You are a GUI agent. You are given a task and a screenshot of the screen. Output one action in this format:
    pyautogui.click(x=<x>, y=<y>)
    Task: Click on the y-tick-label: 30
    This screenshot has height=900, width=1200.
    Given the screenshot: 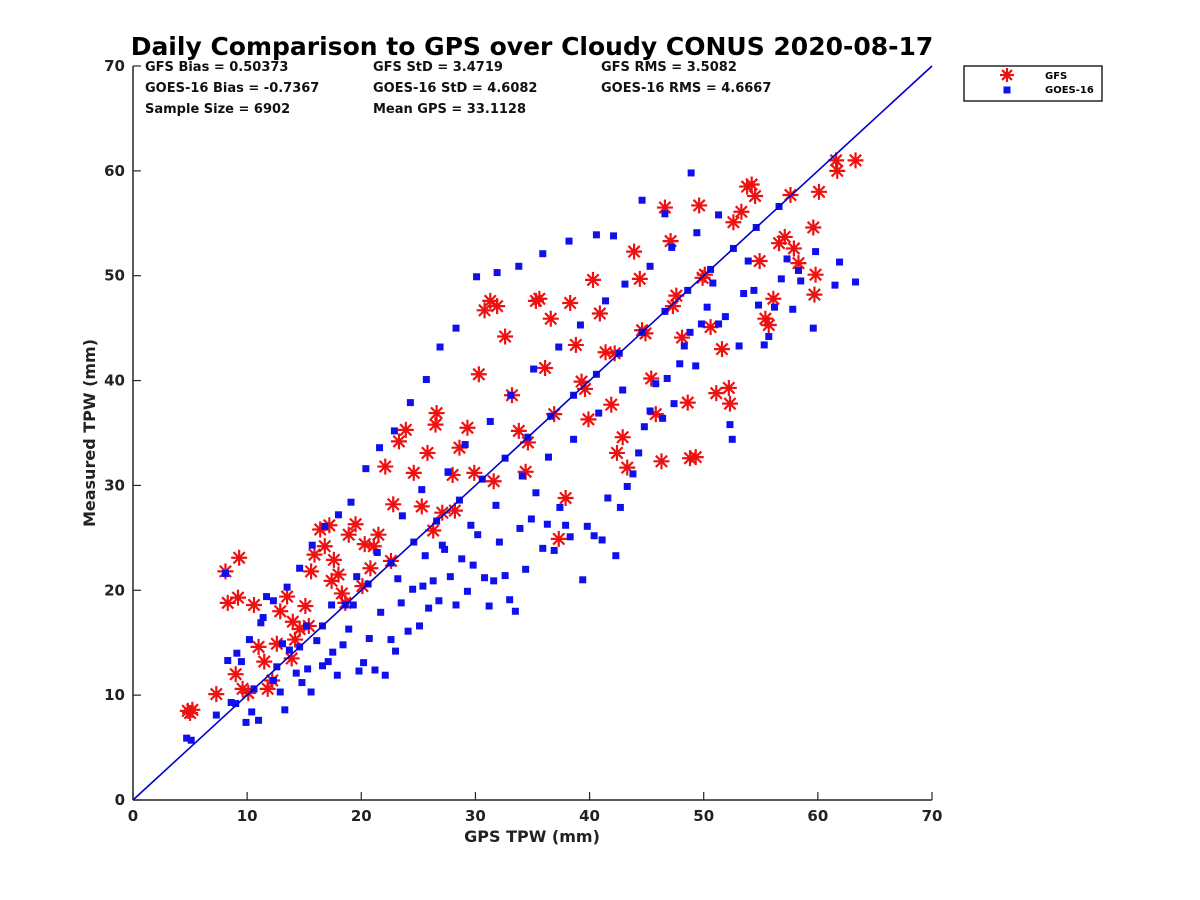 What is the action you would take?
    pyautogui.click(x=114, y=485)
    